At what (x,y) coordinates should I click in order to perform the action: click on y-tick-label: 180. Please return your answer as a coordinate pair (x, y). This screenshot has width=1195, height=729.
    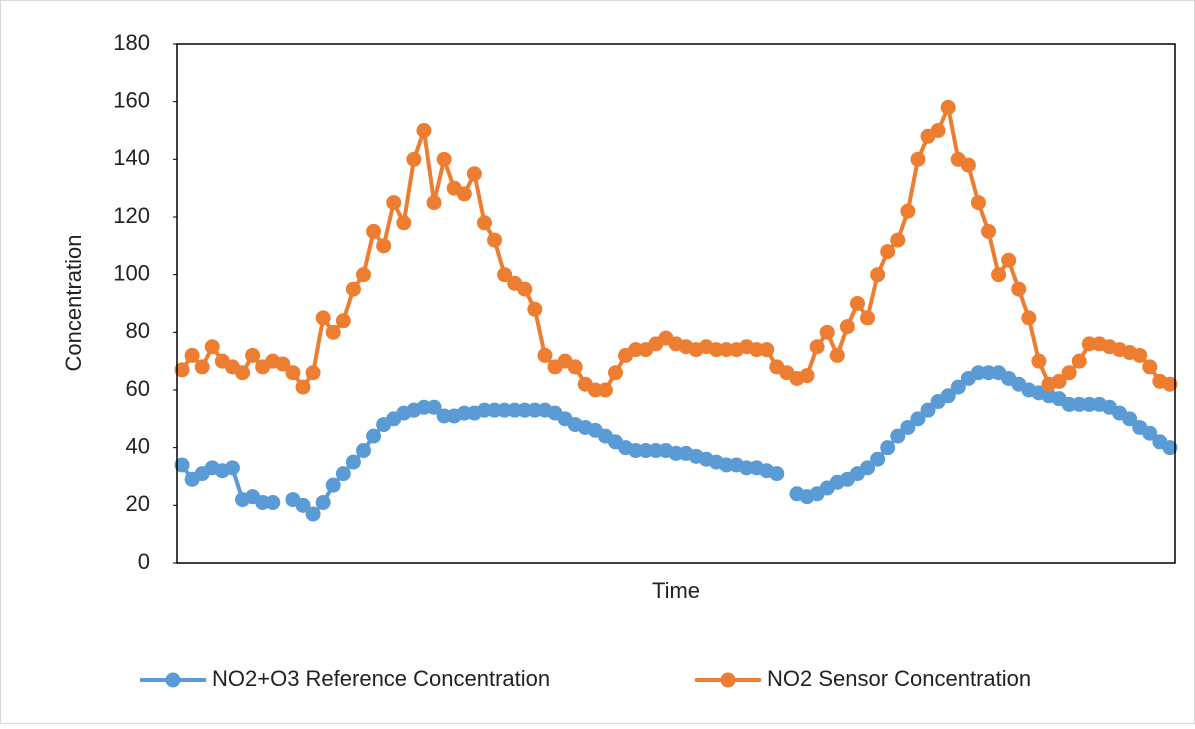
    Looking at the image, I should click on (131, 42).